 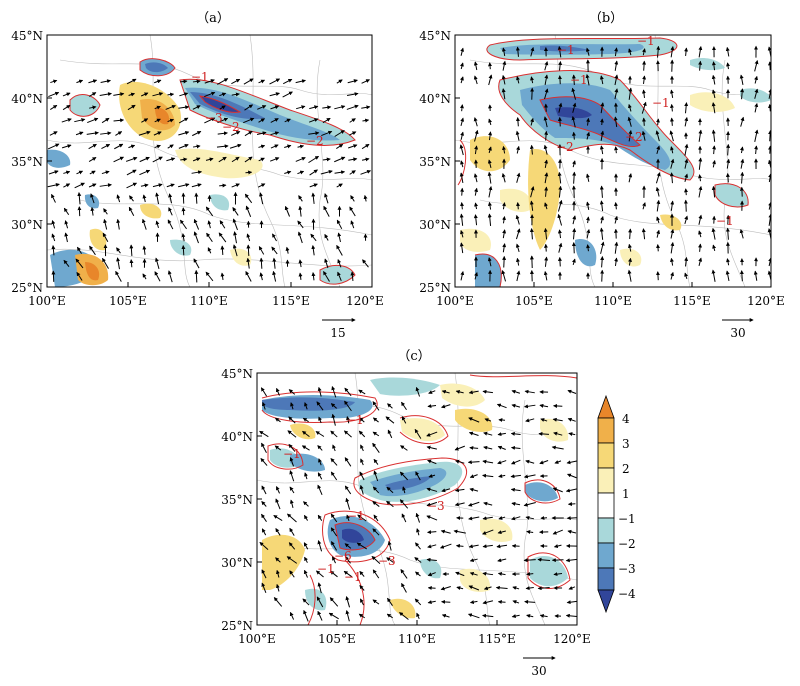 What do you see at coordinates (737, 333) in the screenshot?
I see `reference-vector-label: 30` at bounding box center [737, 333].